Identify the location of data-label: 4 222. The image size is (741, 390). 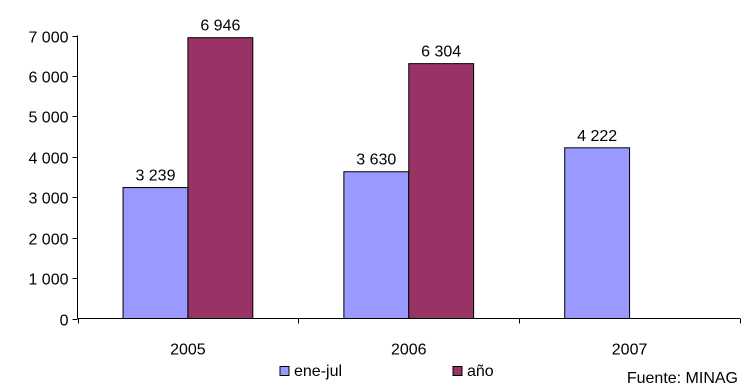
(597, 136).